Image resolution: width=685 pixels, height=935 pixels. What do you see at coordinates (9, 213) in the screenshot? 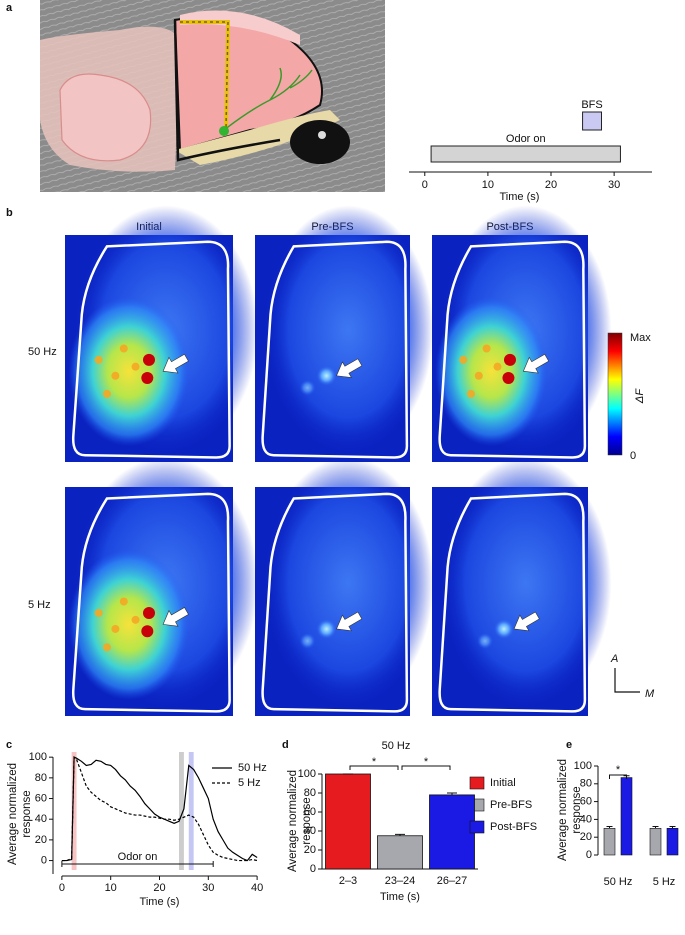
I see `panel-letter: b` at bounding box center [9, 213].